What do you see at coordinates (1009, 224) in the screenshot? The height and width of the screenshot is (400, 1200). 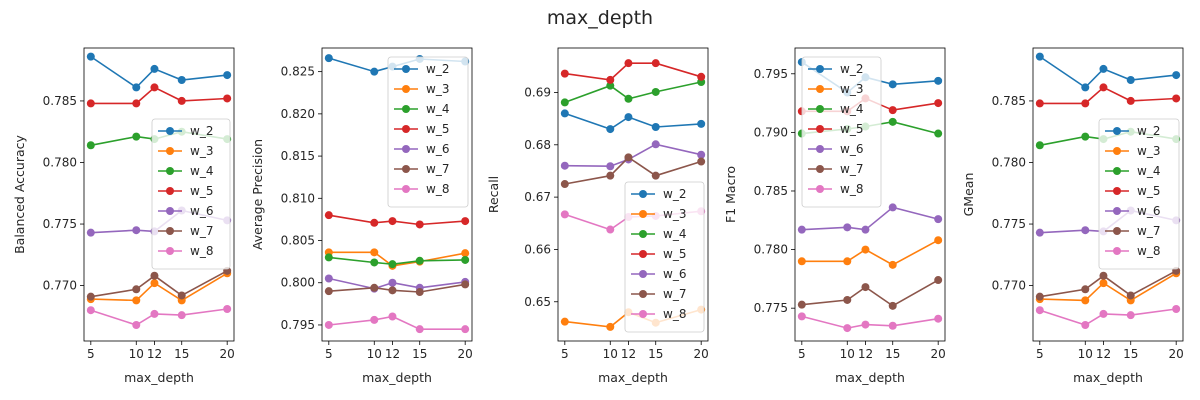 I see `y-tick-label: 0.775` at bounding box center [1009, 224].